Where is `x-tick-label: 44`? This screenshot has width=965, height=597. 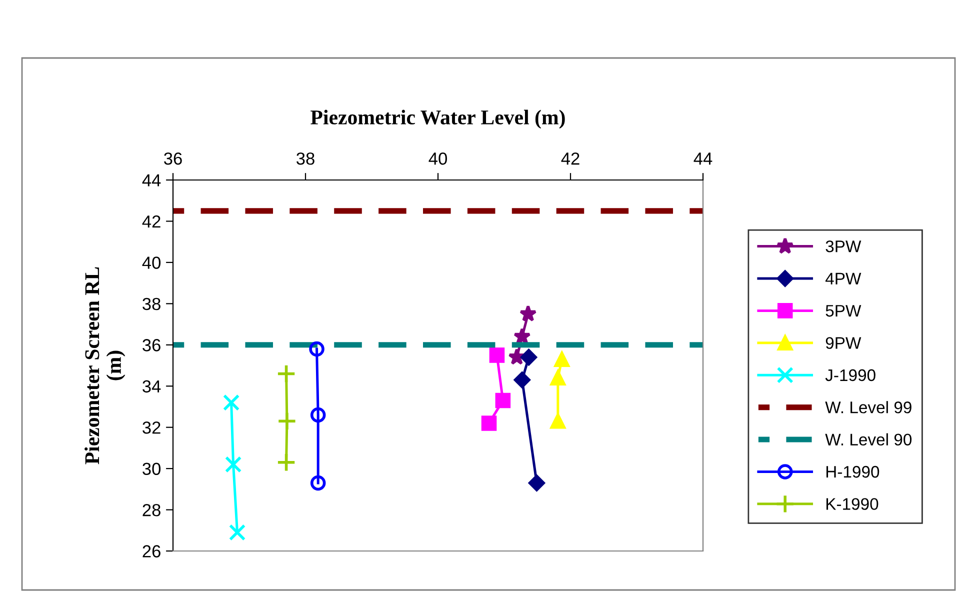
x-tick-label: 44 is located at coordinates (703, 158).